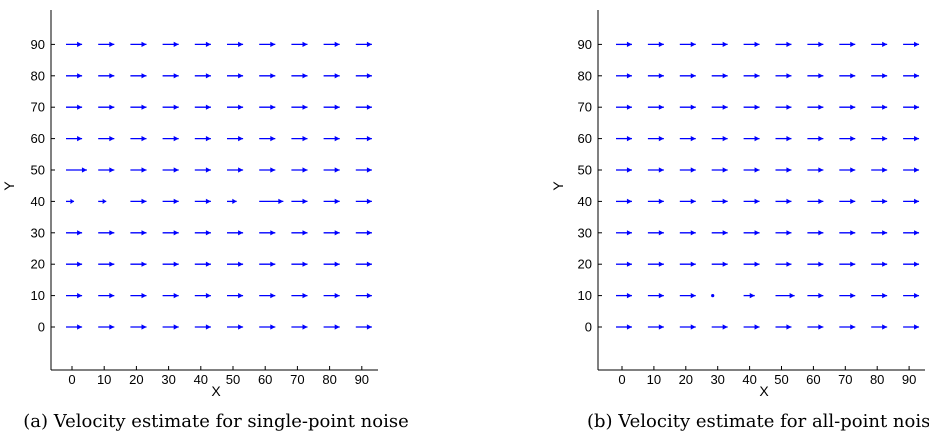 This screenshot has height=437, width=929. Describe the element at coordinates (218, 376) in the screenshot. I see `x-ticks: 0 10 20 30 40 50 60 70 80 90` at that location.